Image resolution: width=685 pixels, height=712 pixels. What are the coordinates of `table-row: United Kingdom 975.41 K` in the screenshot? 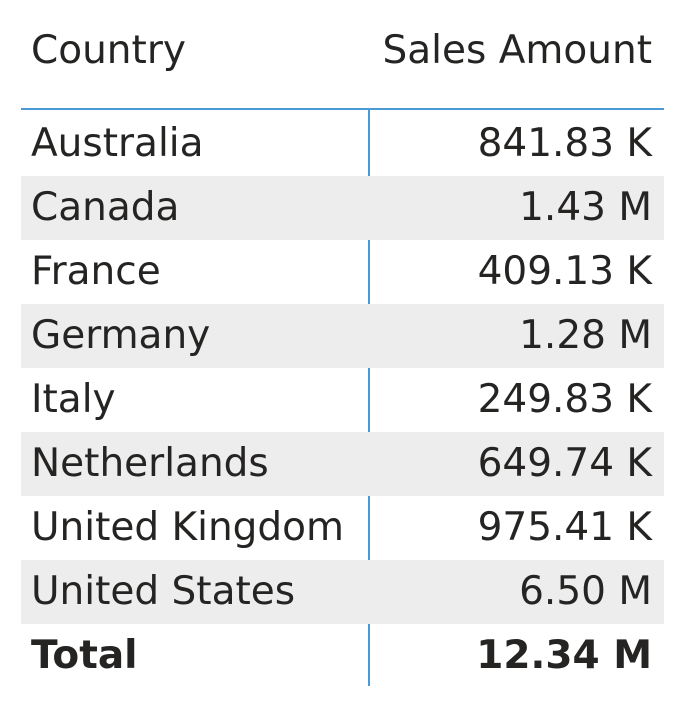 It's located at (342, 528).